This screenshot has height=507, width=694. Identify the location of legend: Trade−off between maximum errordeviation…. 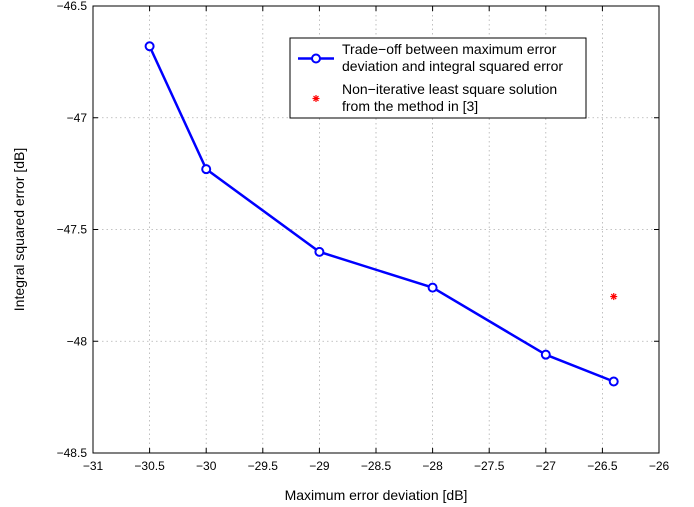
(438, 78).